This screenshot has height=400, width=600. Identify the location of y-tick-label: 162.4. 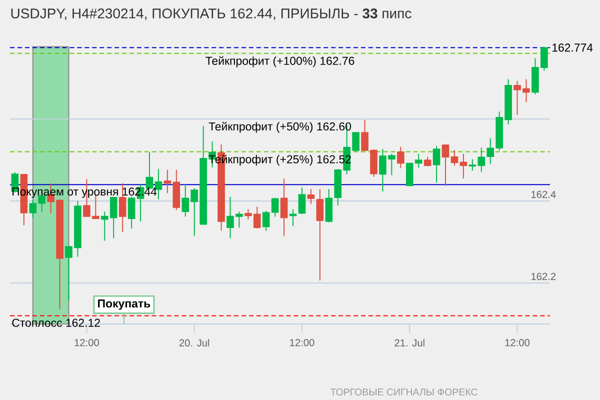
(543, 194).